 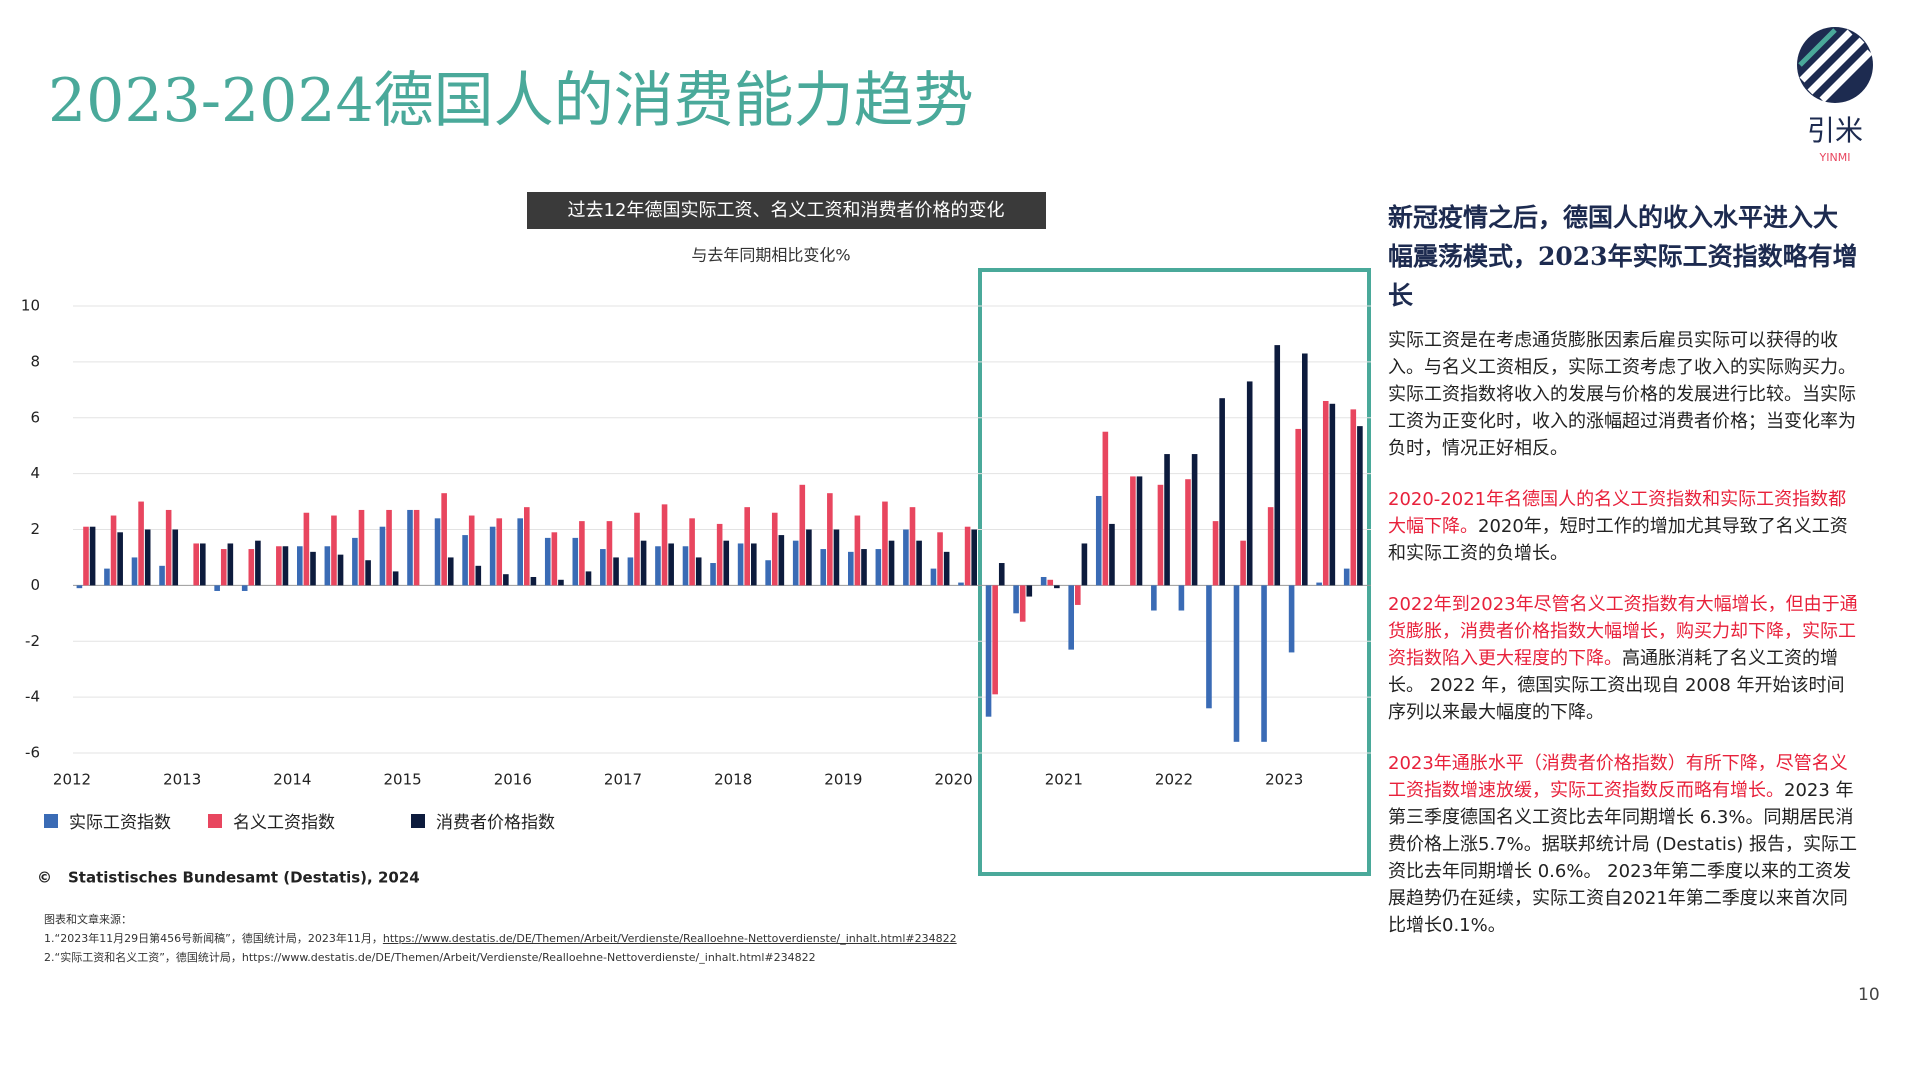 I want to click on legend-label: 名义工资指数, so click(x=284, y=823).